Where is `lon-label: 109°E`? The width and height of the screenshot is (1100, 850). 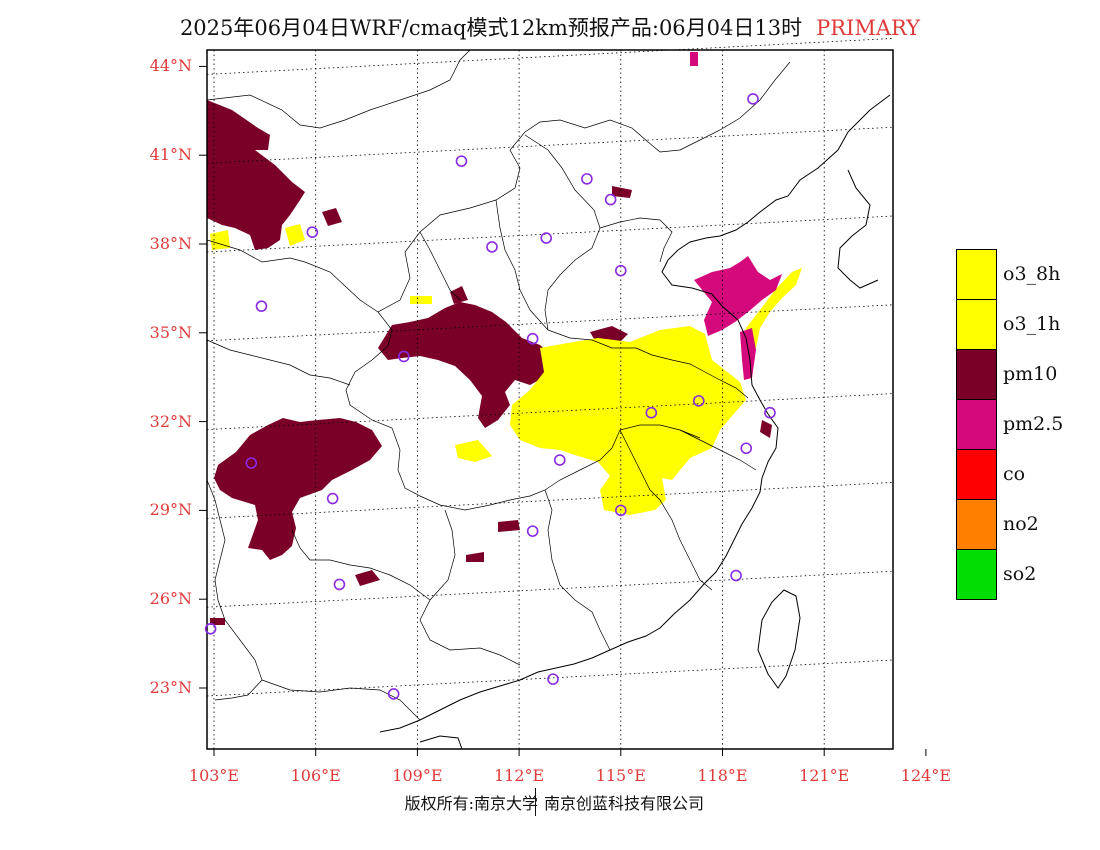
lon-label: 109°E is located at coordinates (417, 775).